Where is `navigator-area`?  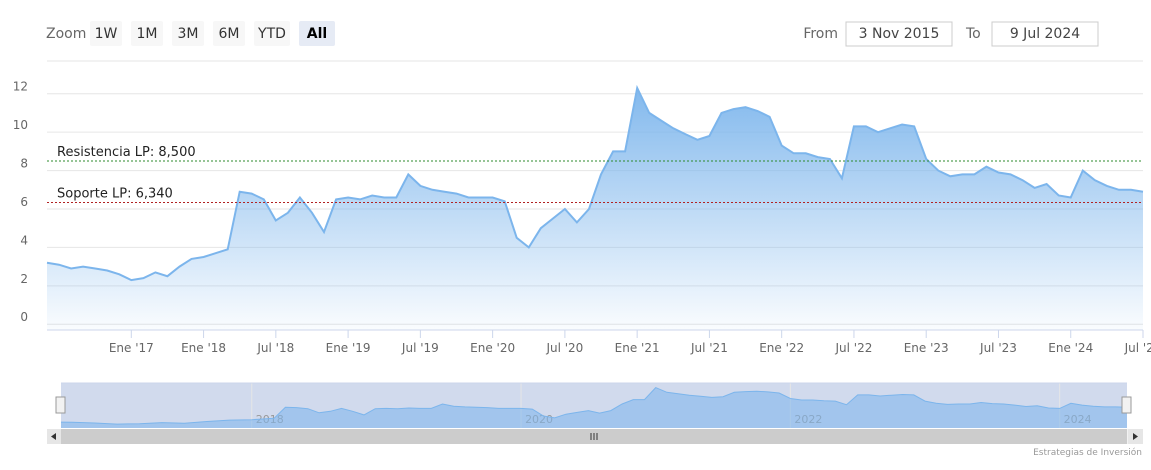
navigator-area is located at coordinates (594, 407).